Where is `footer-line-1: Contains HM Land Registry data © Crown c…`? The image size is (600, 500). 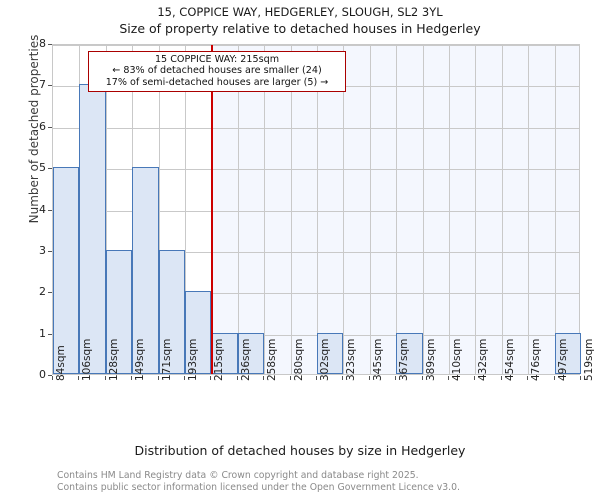
footer-line-1: Contains HM Land Registry data © Crown c… is located at coordinates (238, 475).